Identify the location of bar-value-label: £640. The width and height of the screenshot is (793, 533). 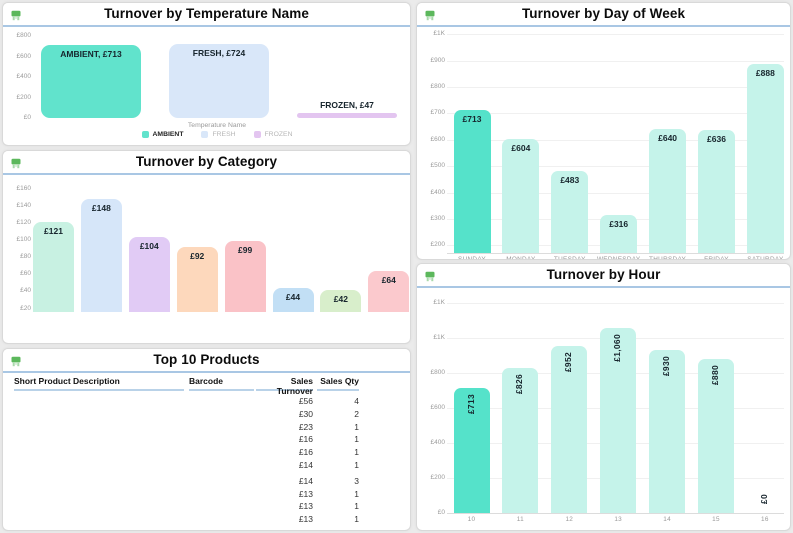
(668, 138).